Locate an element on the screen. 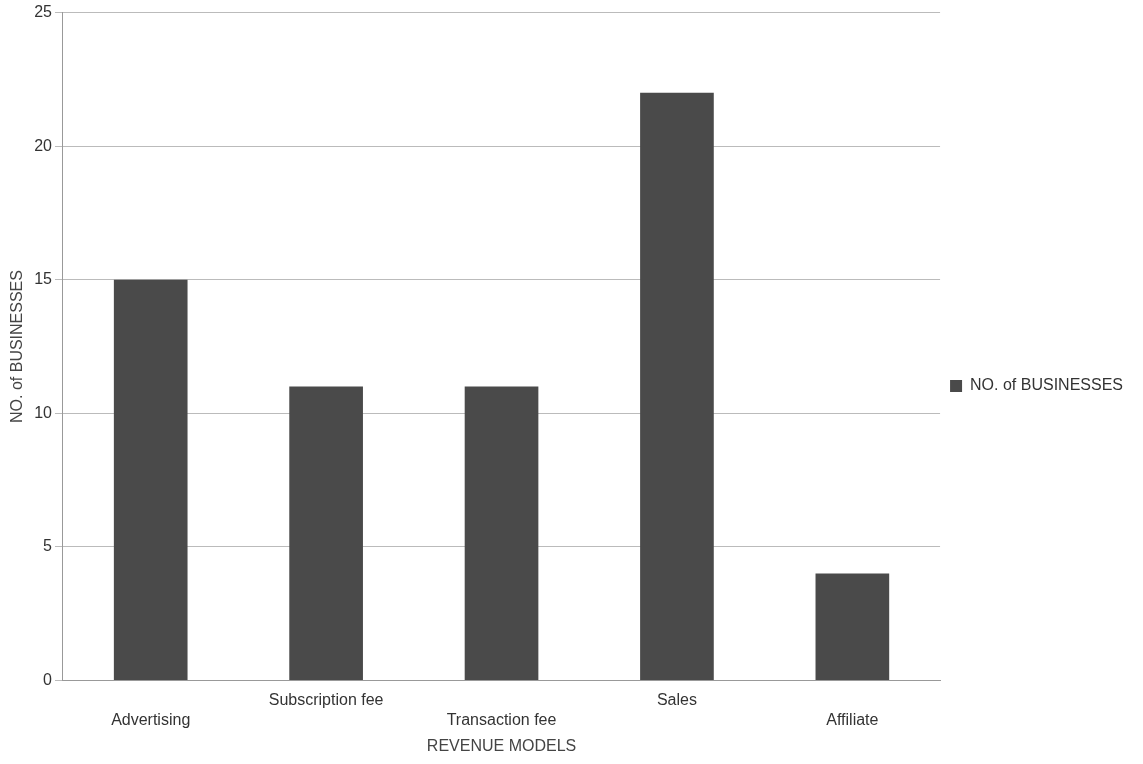  x-tick-label: Advertising is located at coordinates (151, 719).